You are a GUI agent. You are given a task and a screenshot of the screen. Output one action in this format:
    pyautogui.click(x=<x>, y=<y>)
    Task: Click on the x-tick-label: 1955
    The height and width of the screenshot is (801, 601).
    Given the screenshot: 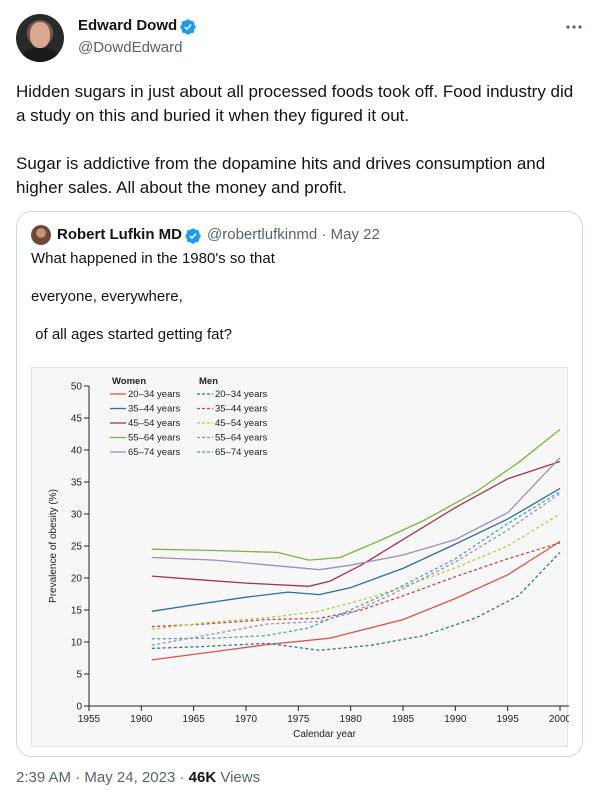 What is the action you would take?
    pyautogui.click(x=89, y=719)
    